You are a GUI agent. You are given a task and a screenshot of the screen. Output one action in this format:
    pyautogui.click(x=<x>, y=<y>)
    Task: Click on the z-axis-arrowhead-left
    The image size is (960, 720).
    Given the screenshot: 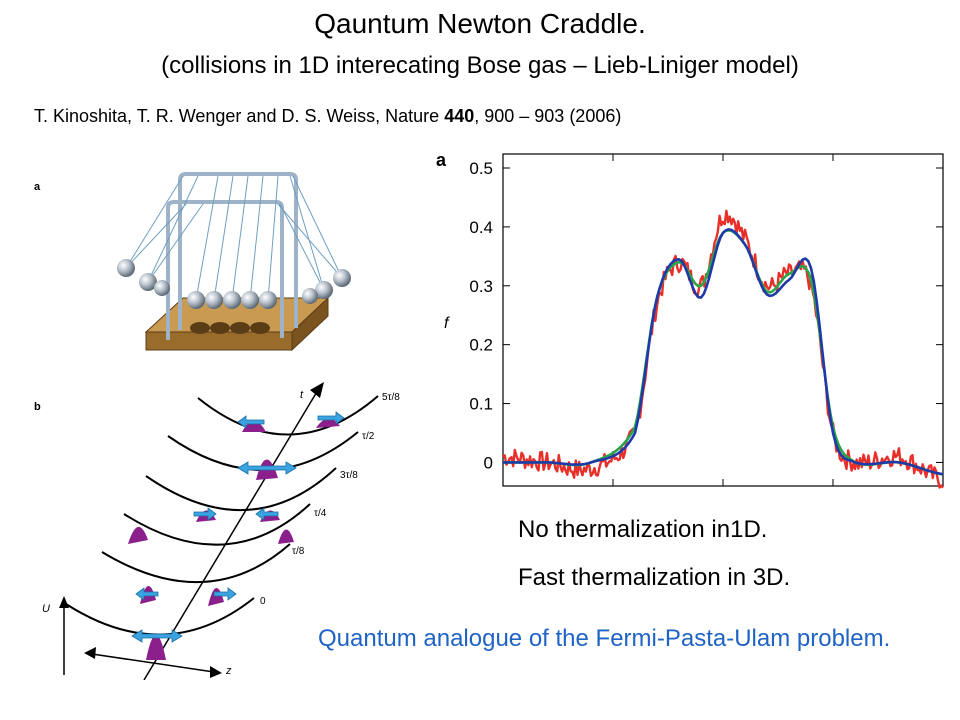 What is the action you would take?
    pyautogui.click(x=90, y=653)
    